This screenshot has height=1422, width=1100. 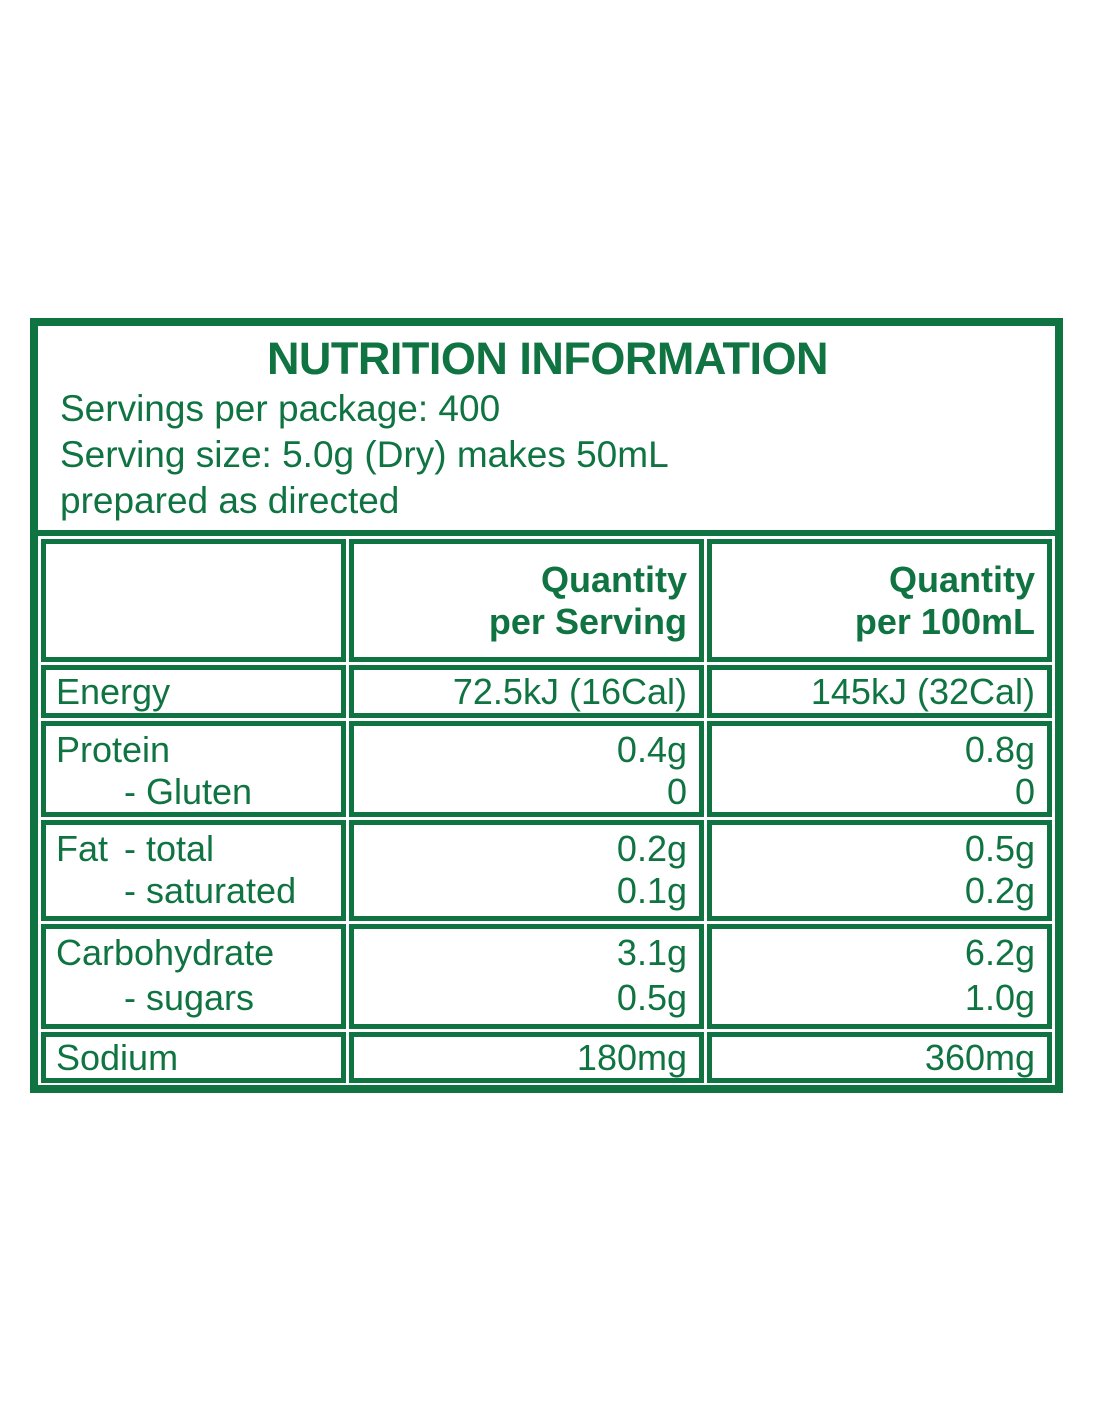 What do you see at coordinates (193, 600) in the screenshot?
I see `column-header-empty` at bounding box center [193, 600].